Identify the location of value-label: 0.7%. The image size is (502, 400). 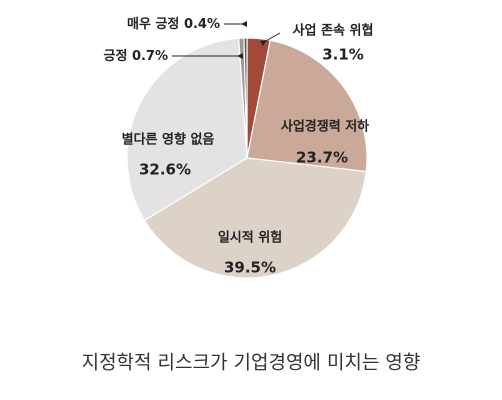
(150, 56).